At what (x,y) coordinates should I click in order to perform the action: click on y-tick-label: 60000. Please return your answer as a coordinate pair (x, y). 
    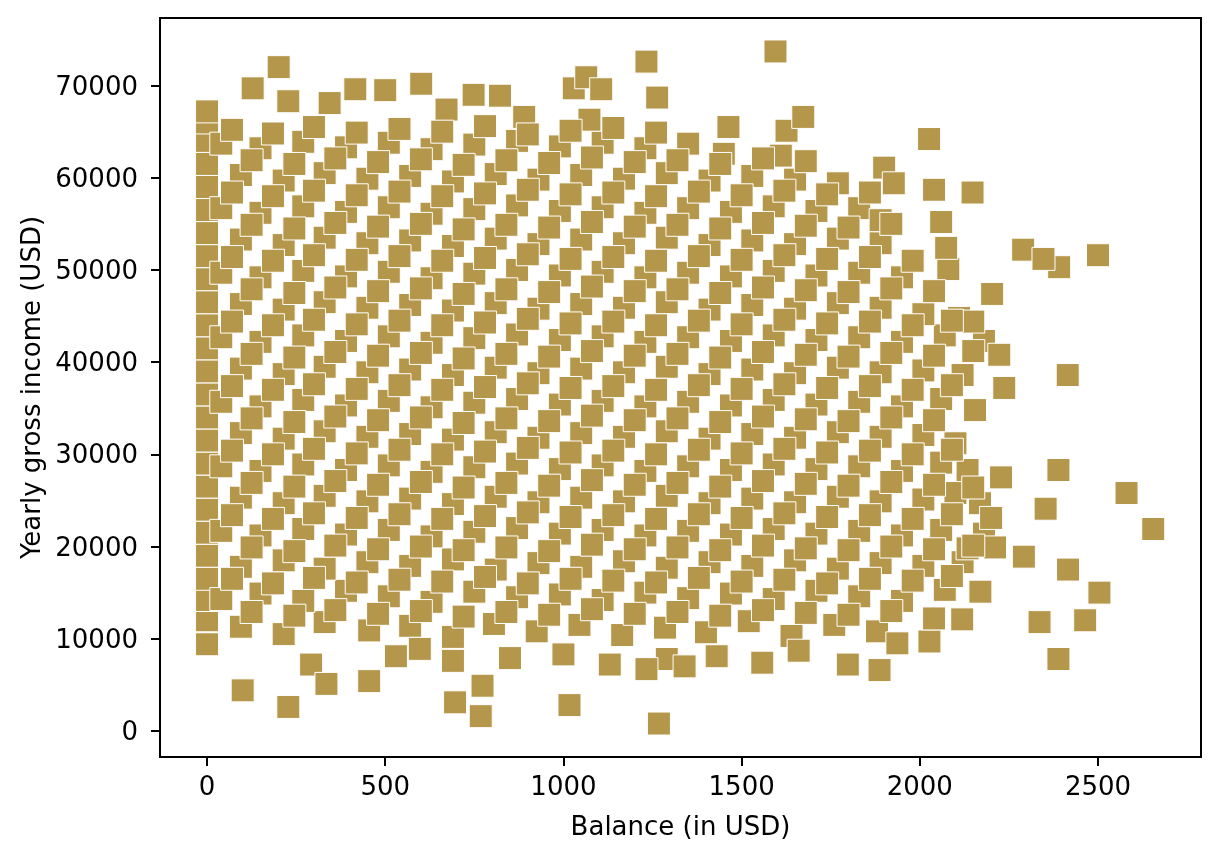
    Looking at the image, I should click on (96, 177).